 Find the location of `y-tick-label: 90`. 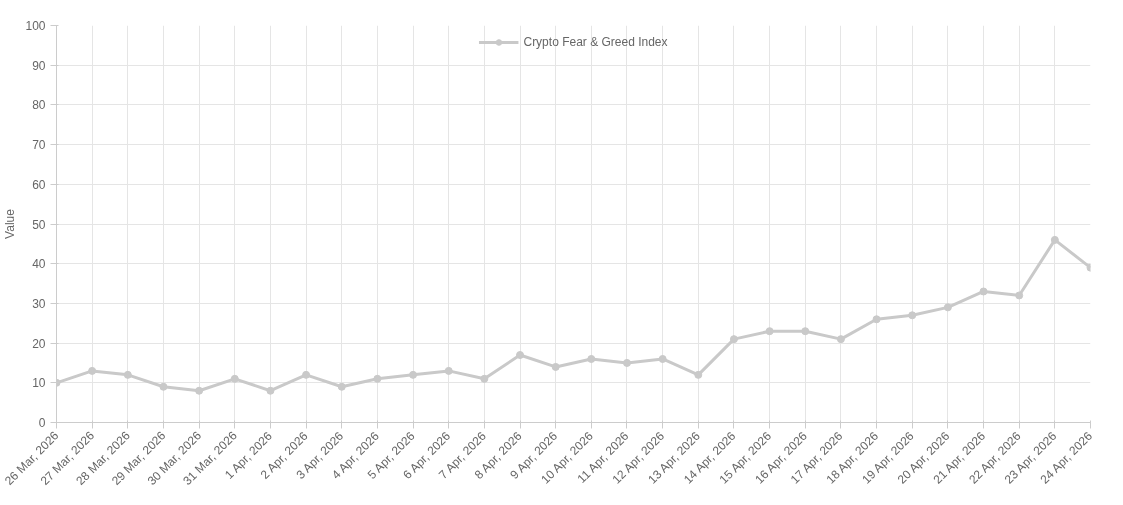

y-tick-label: 90 is located at coordinates (39, 65).